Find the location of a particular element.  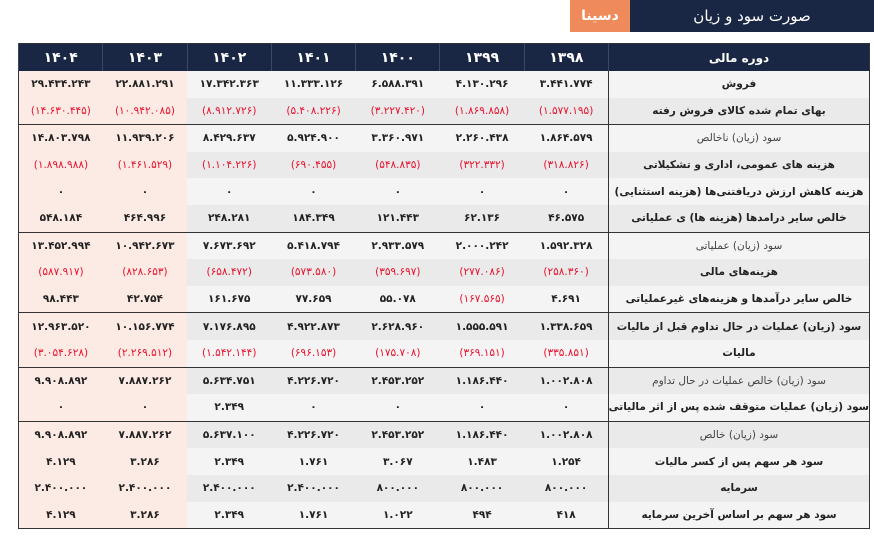

value-cell: ۲.۹۳۳.۵۷۹ is located at coordinates (397, 245).